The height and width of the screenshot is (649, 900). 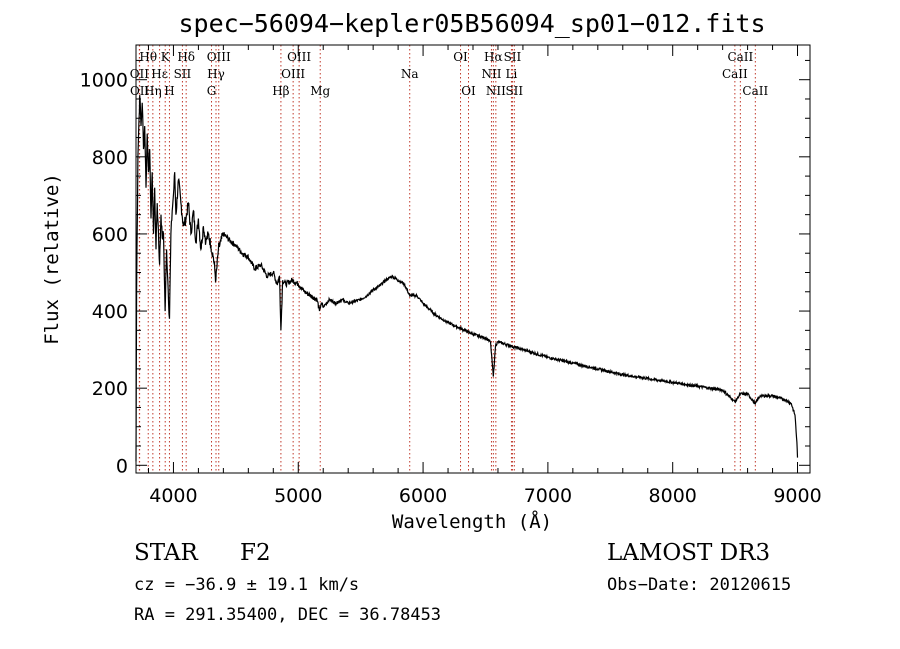 I want to click on x-tick-label: 7000, so click(x=548, y=496).